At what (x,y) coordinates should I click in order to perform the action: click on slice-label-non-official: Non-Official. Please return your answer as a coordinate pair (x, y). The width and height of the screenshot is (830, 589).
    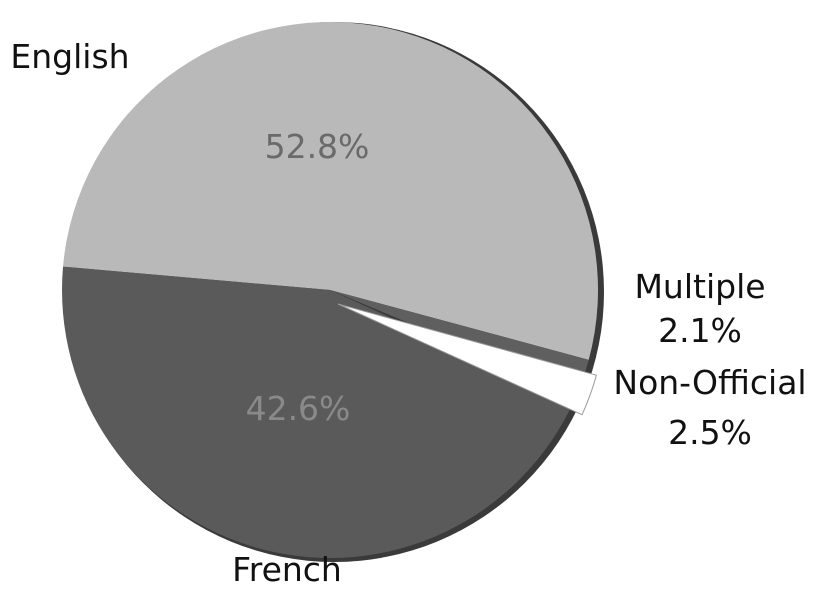
    Looking at the image, I should click on (709, 382).